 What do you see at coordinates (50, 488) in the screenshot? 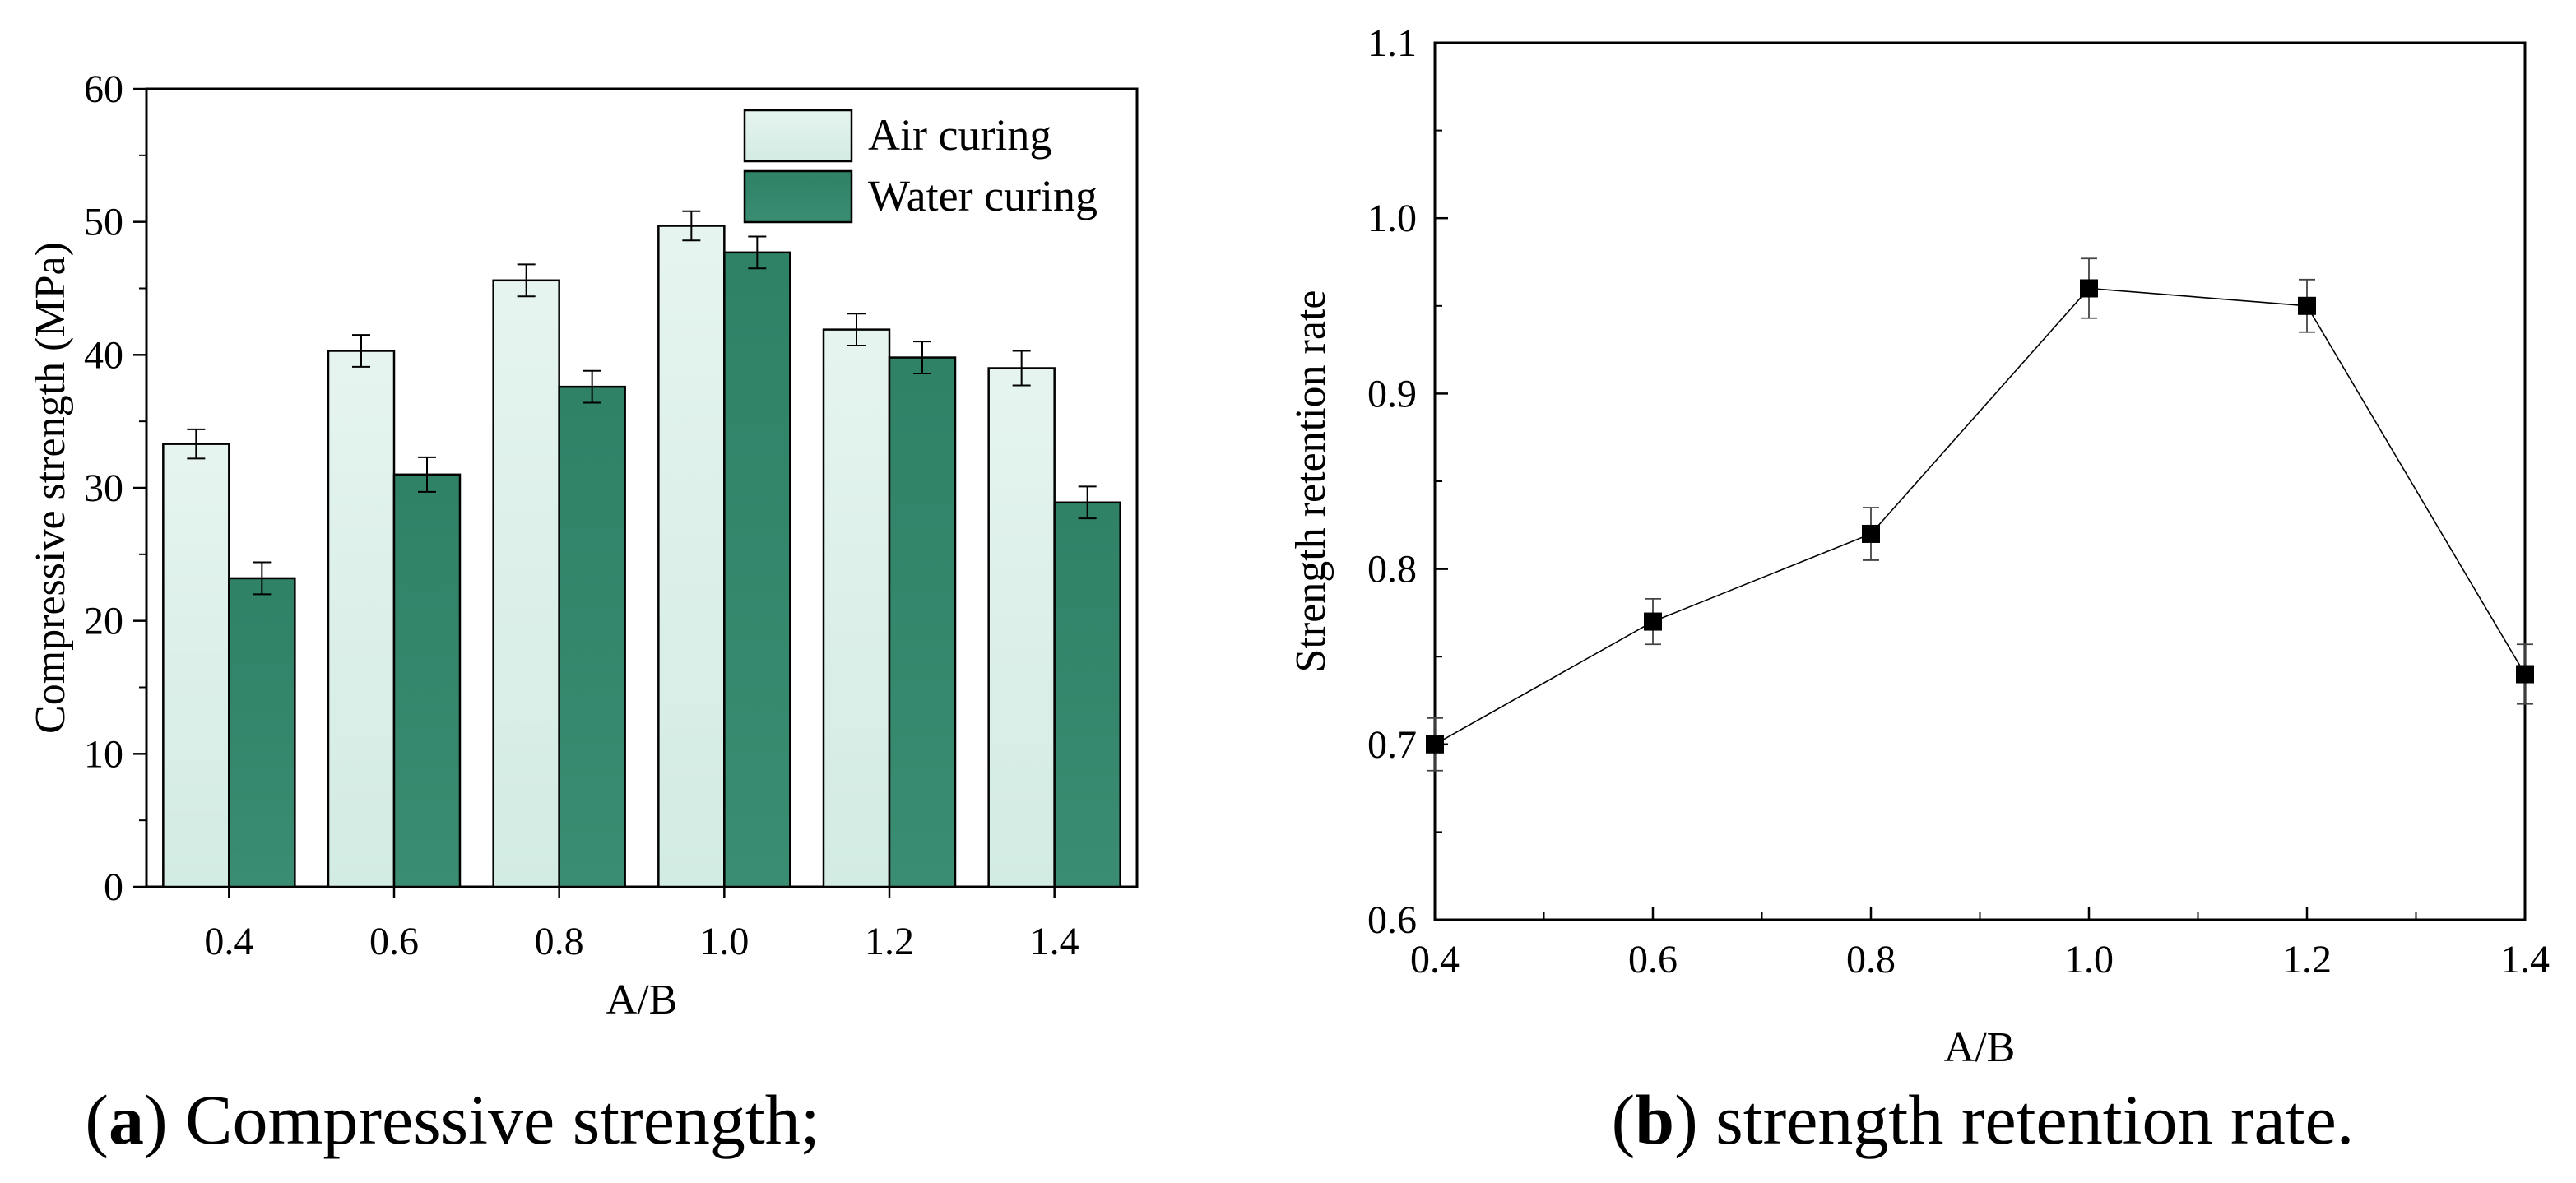
I see `y-axis-title-a: Compressive strength (MPa)` at bounding box center [50, 488].